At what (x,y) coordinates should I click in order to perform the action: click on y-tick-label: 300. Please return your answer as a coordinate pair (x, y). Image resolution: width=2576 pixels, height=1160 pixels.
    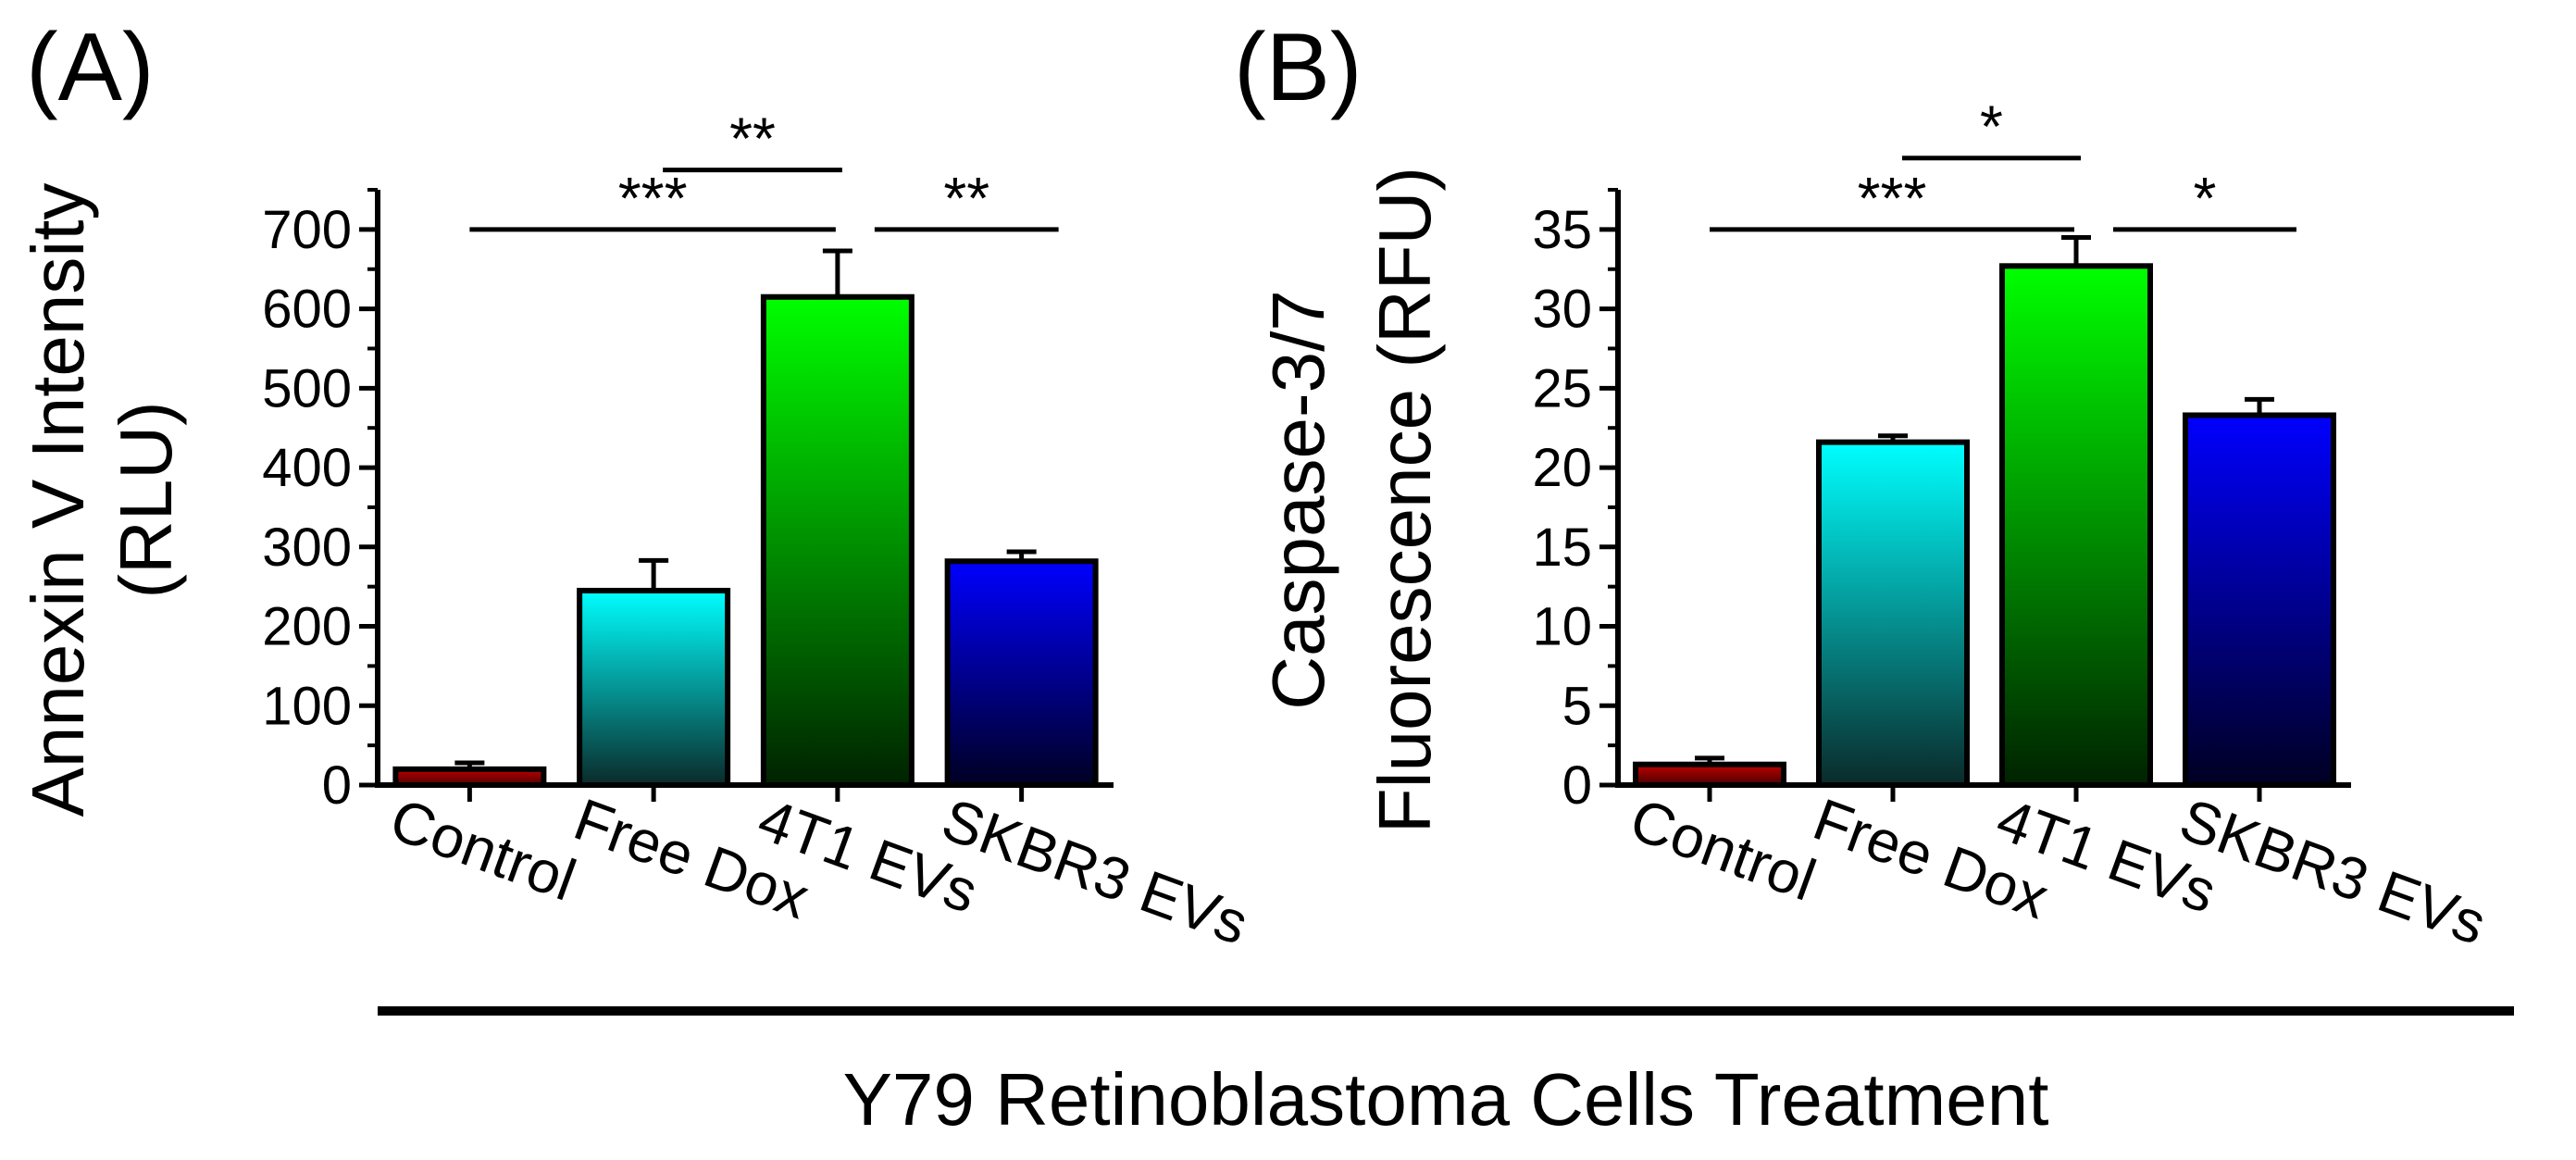
    Looking at the image, I should click on (307, 548).